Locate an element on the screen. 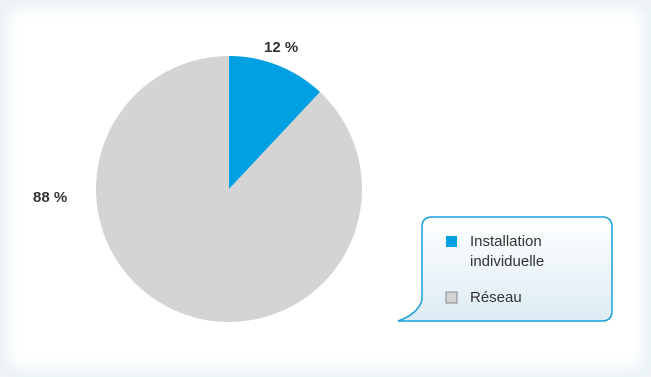  data-label-reseau: 88 % is located at coordinates (50, 197).